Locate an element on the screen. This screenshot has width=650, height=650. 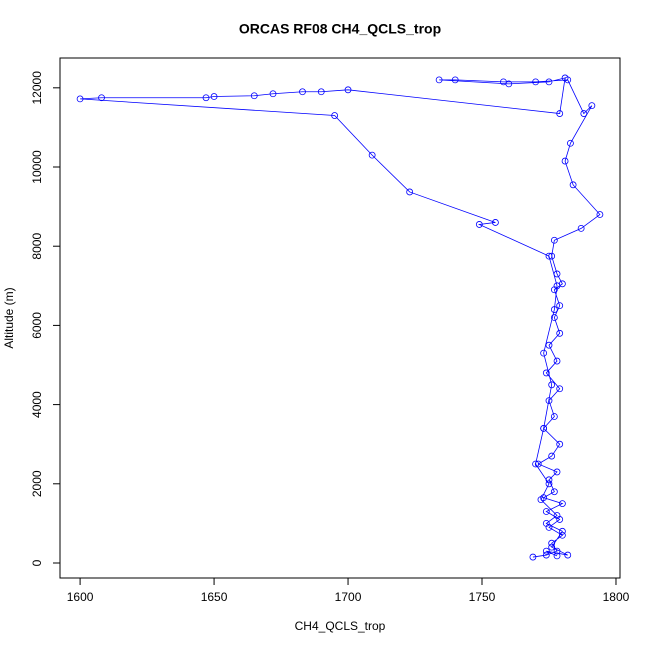
x-tick-label: 1600 is located at coordinates (80, 597).